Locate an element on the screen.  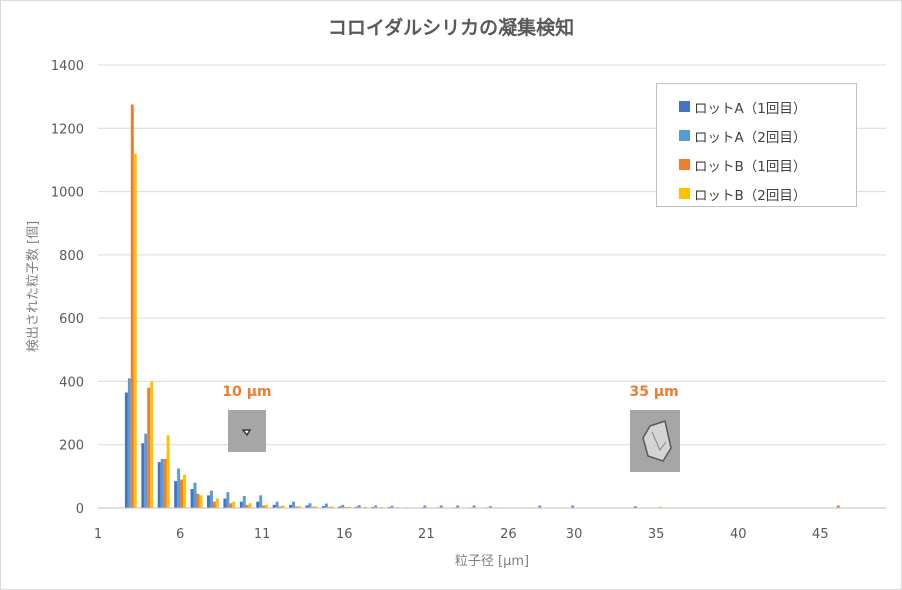
legend-item: ロットA（2回目） is located at coordinates (767, 135).